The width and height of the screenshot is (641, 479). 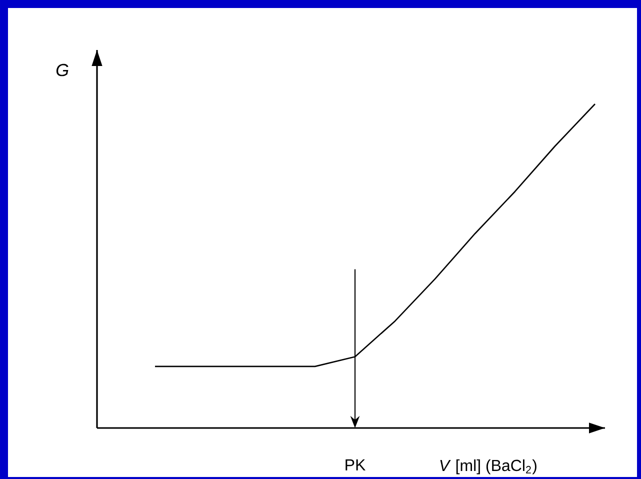 What do you see at coordinates (62, 70) in the screenshot?
I see `y-axis-title: G` at bounding box center [62, 70].